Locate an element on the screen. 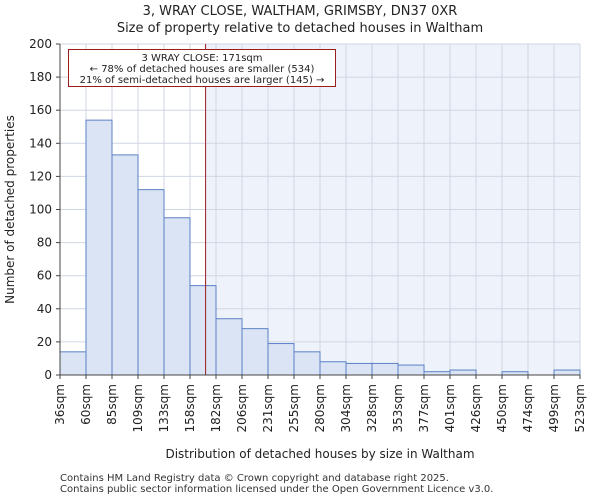  x-tick-label-36sqm: 36sqm is located at coordinates (60, 404).